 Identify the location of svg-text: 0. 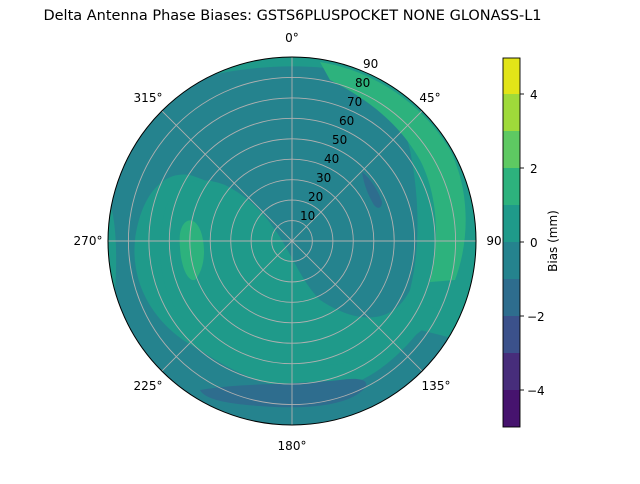
(534, 243).